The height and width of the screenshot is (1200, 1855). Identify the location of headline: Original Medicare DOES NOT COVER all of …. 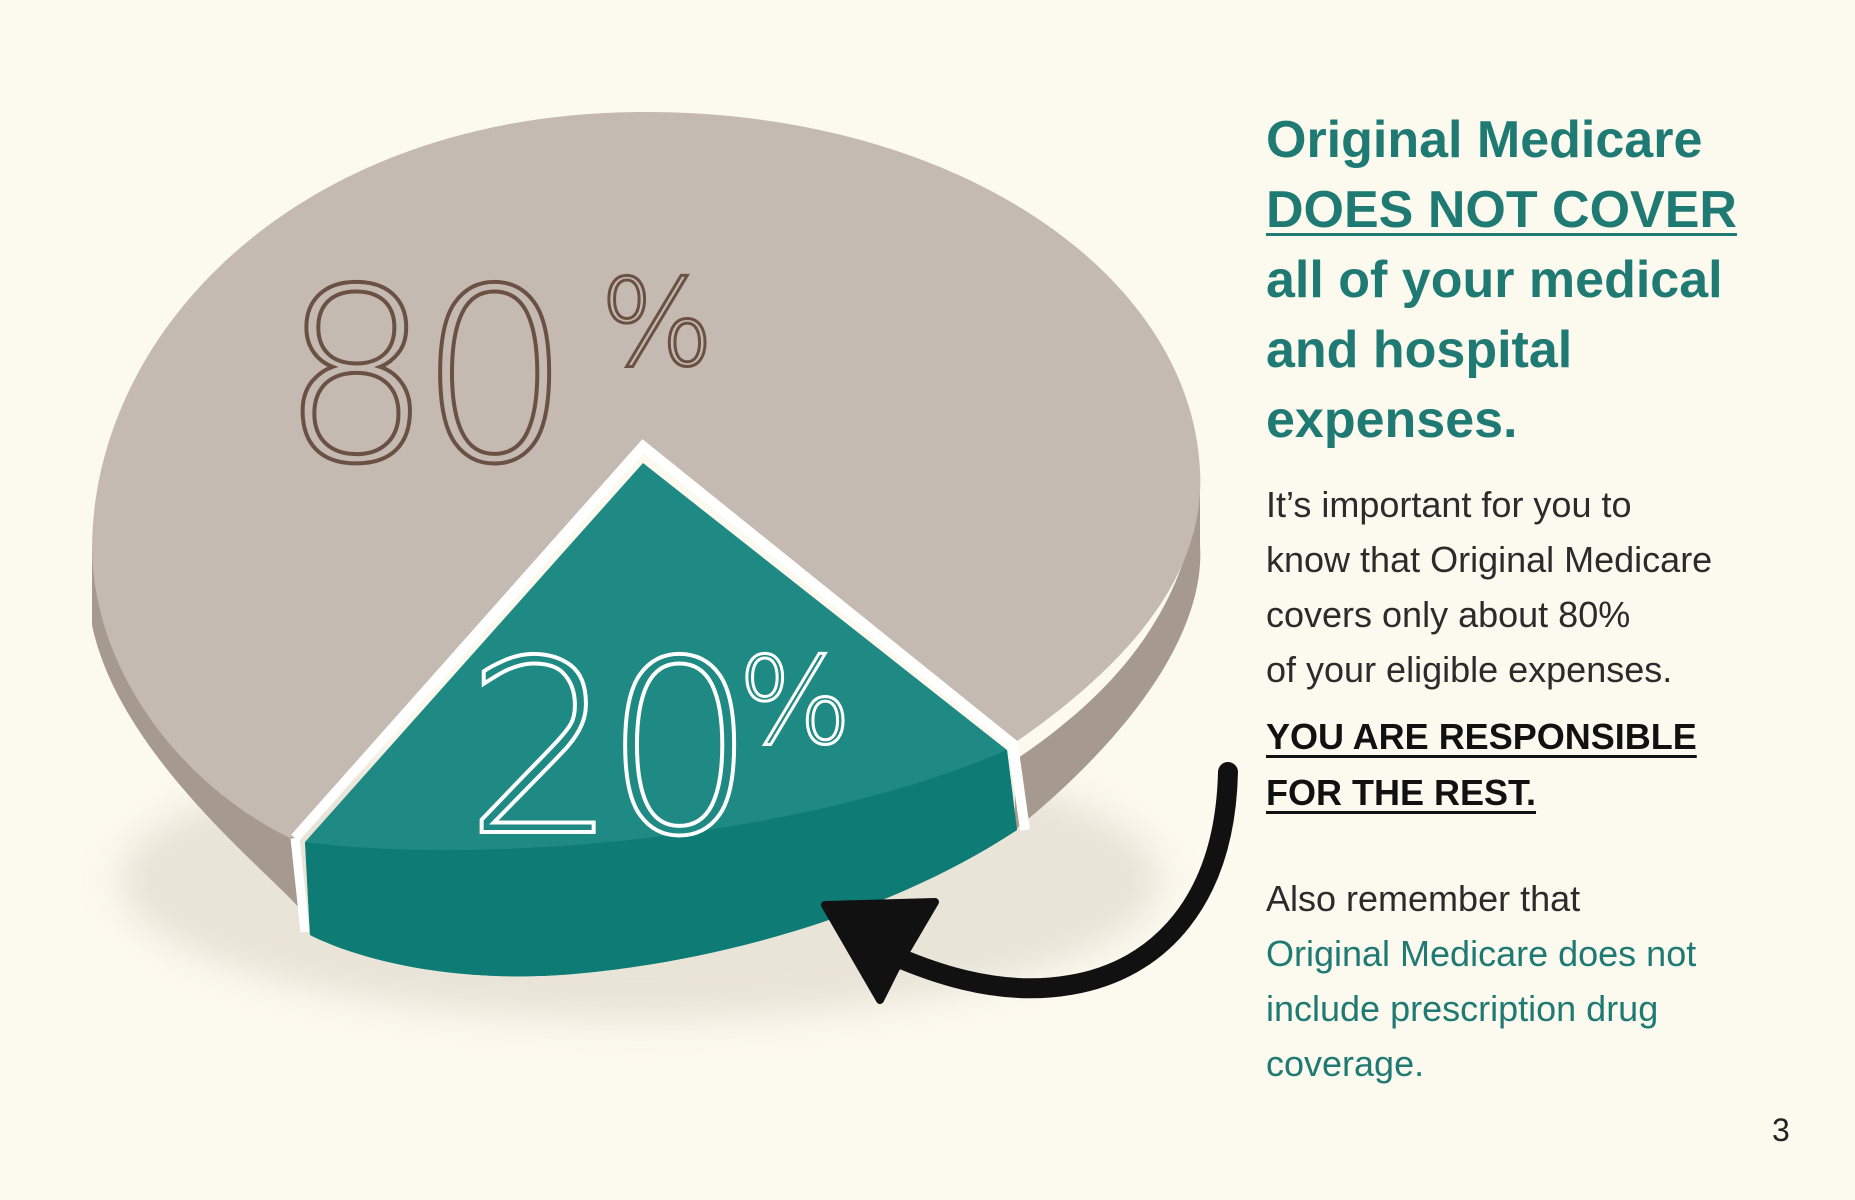
(1546, 280).